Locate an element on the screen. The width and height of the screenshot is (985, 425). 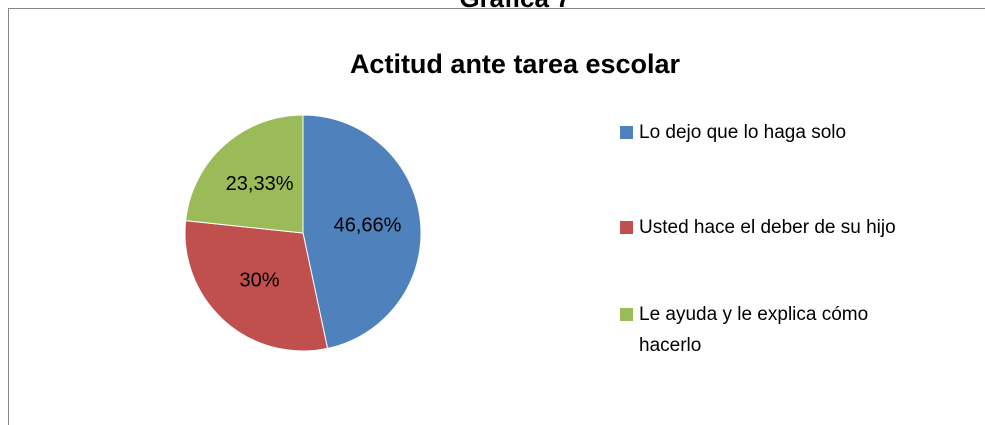
data-label: 46,66% is located at coordinates (368, 225).